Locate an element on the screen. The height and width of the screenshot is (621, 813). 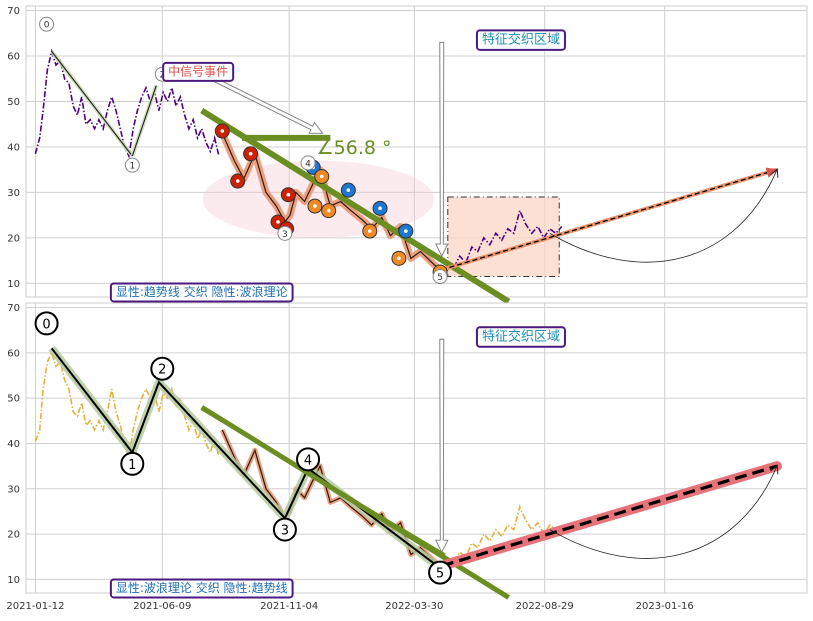
hollow-diagonal-arrow-shape is located at coordinates (267, 105).